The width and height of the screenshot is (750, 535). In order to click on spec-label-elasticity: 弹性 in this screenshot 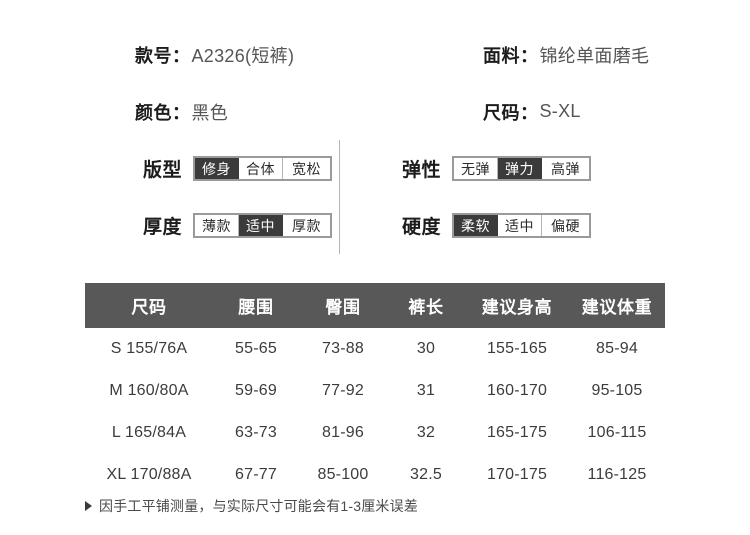, I will do `click(422, 170)`.